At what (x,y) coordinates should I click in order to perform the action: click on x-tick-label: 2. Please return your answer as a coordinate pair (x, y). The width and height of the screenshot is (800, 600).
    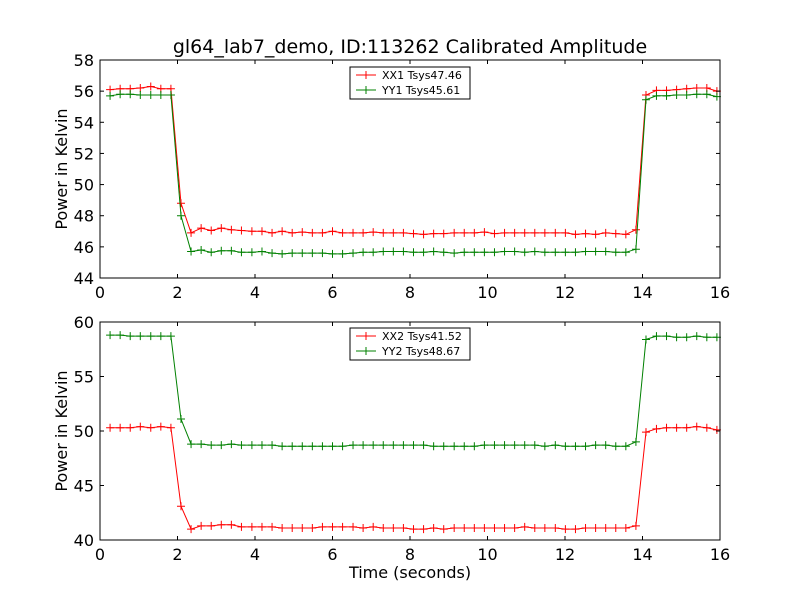
    Looking at the image, I should click on (177, 292).